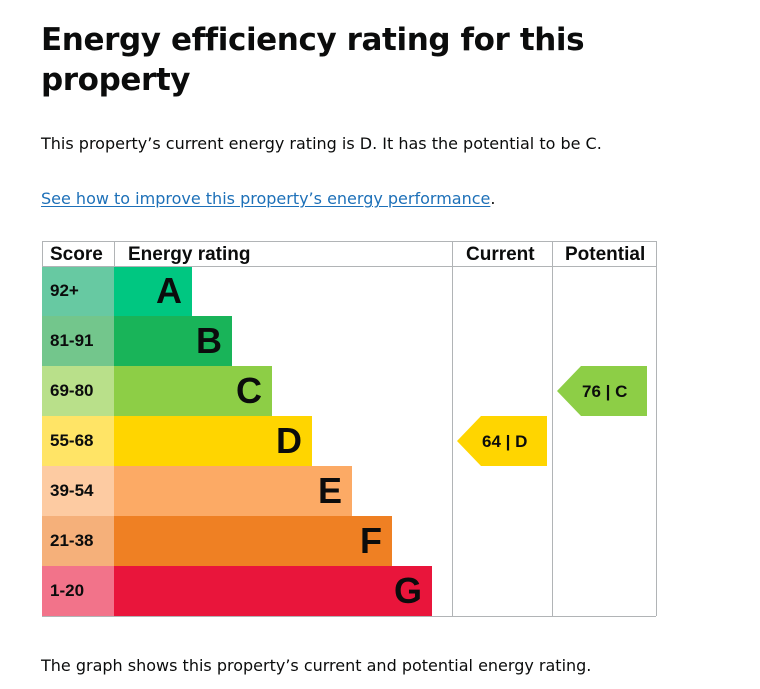 Image resolution: width=760 pixels, height=689 pixels. I want to click on score-label-e: 39-54, so click(72, 490).